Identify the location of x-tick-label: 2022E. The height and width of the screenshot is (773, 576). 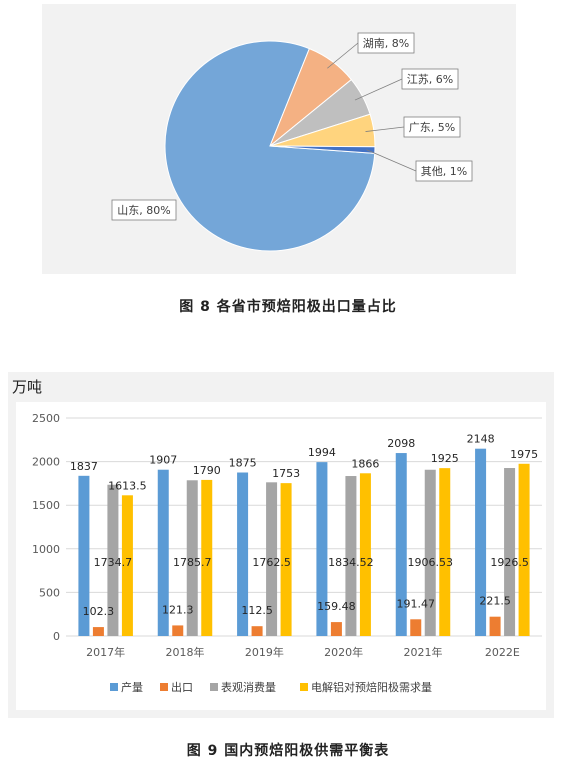
(502, 652).